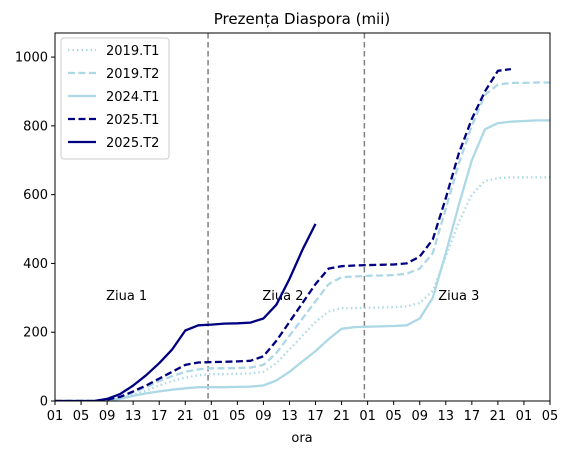  Describe the element at coordinates (35, 264) in the screenshot. I see `y-tick-label: 400` at that location.